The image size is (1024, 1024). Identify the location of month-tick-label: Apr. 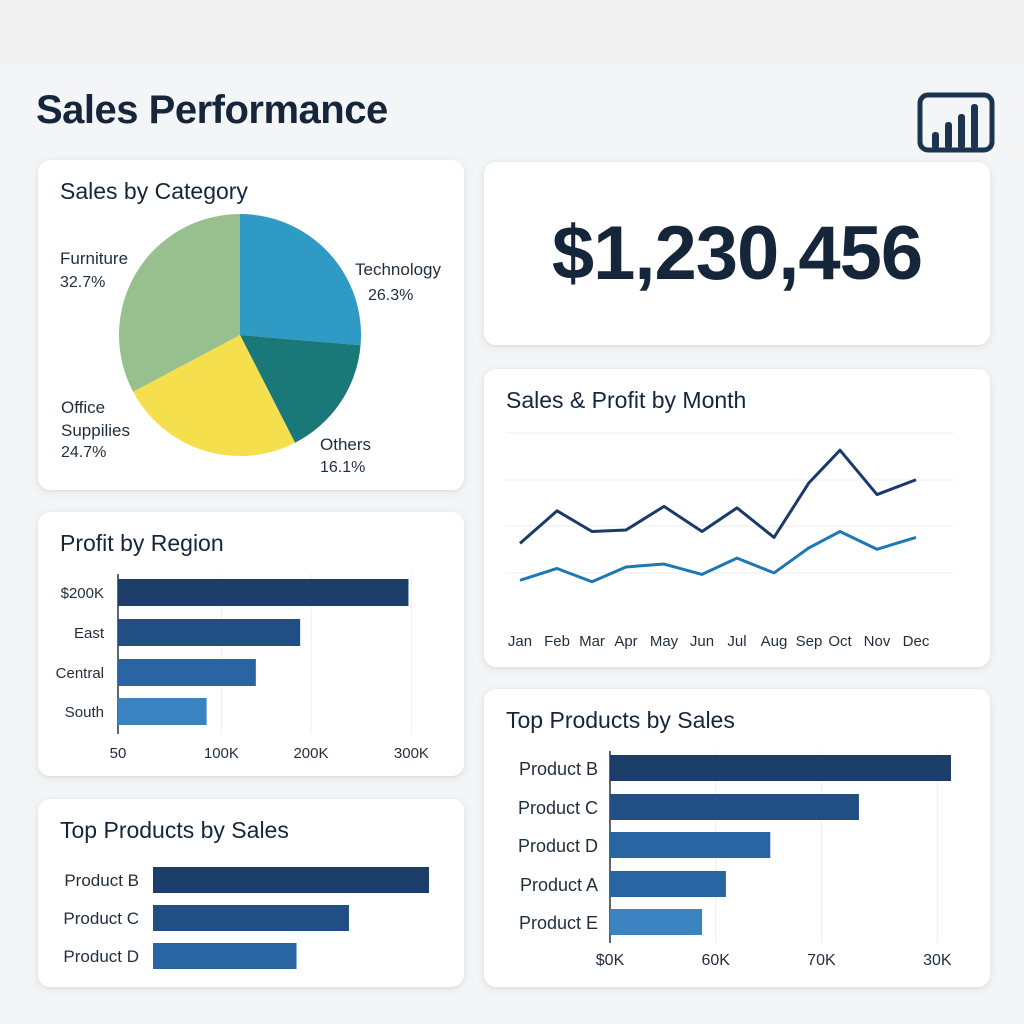
(625, 641).